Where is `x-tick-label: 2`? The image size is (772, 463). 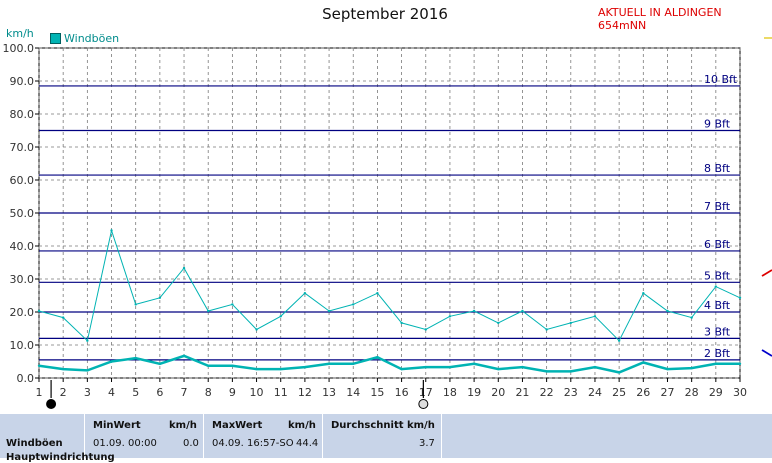
x-tick-label: 2 is located at coordinates (63, 392).